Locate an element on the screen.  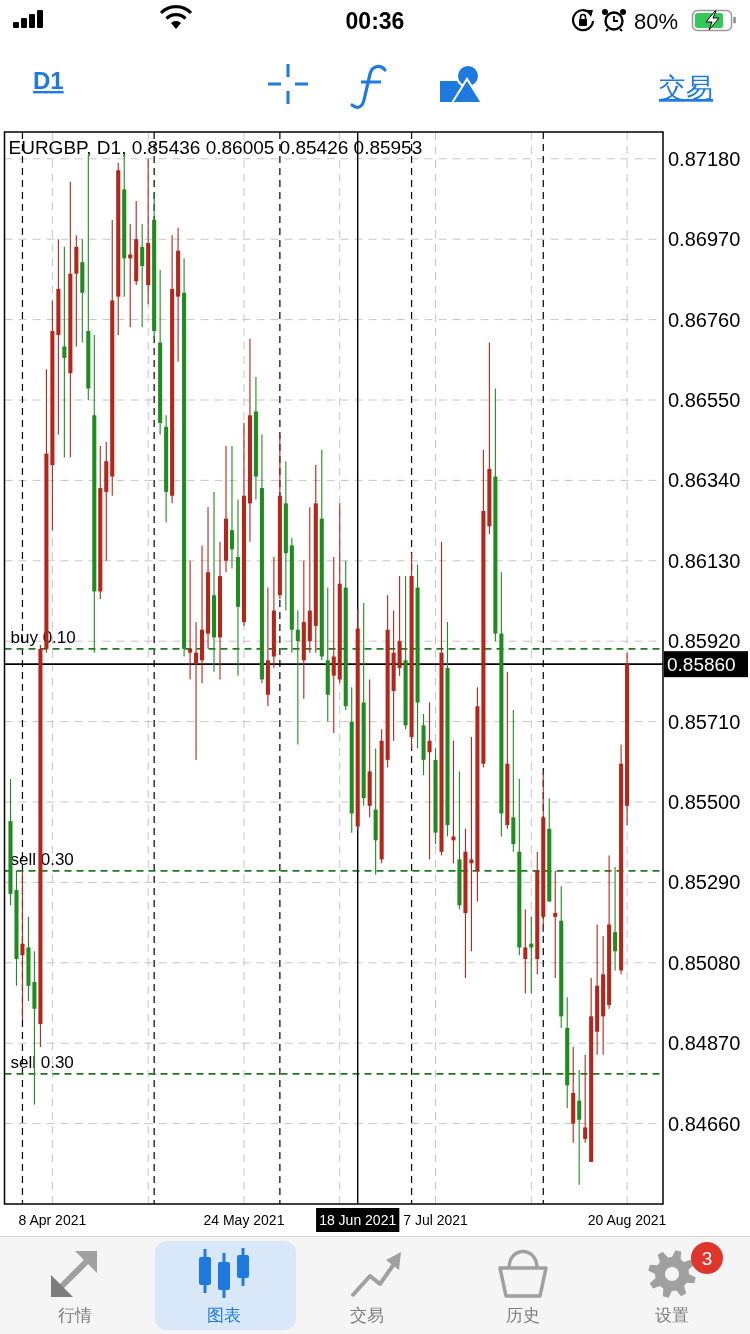
y-tick-label: 0.86550 is located at coordinates (704, 400).